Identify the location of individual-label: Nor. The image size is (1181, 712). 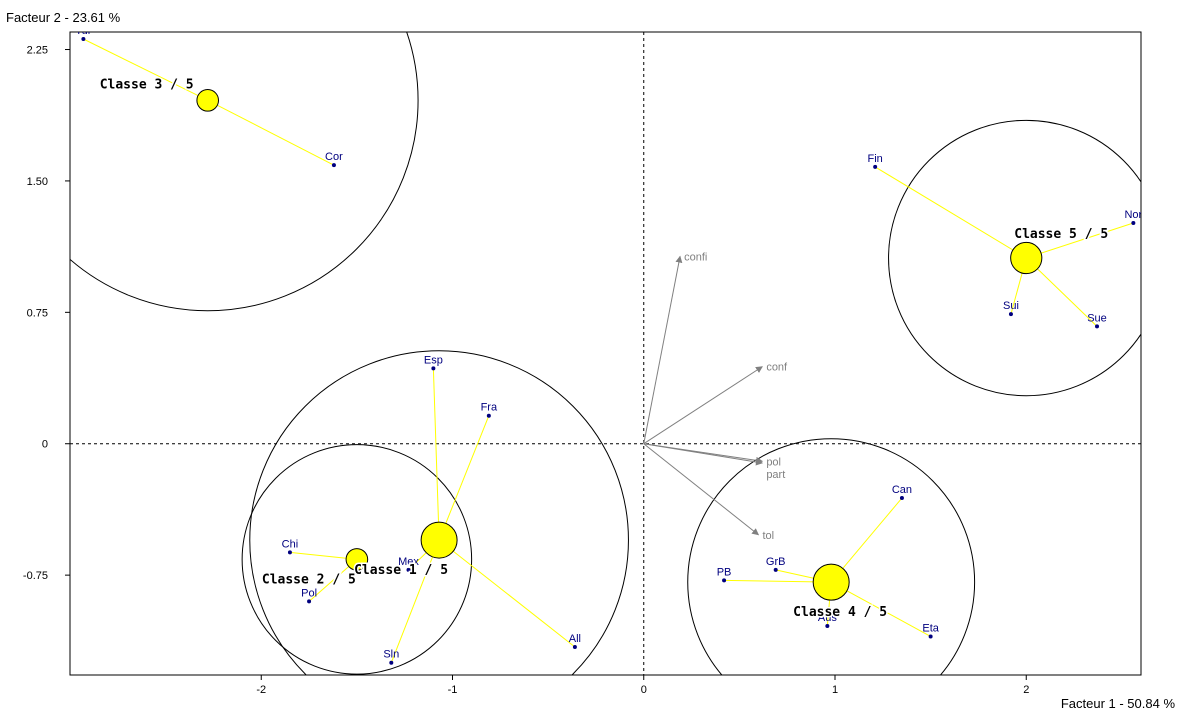
(1133, 215).